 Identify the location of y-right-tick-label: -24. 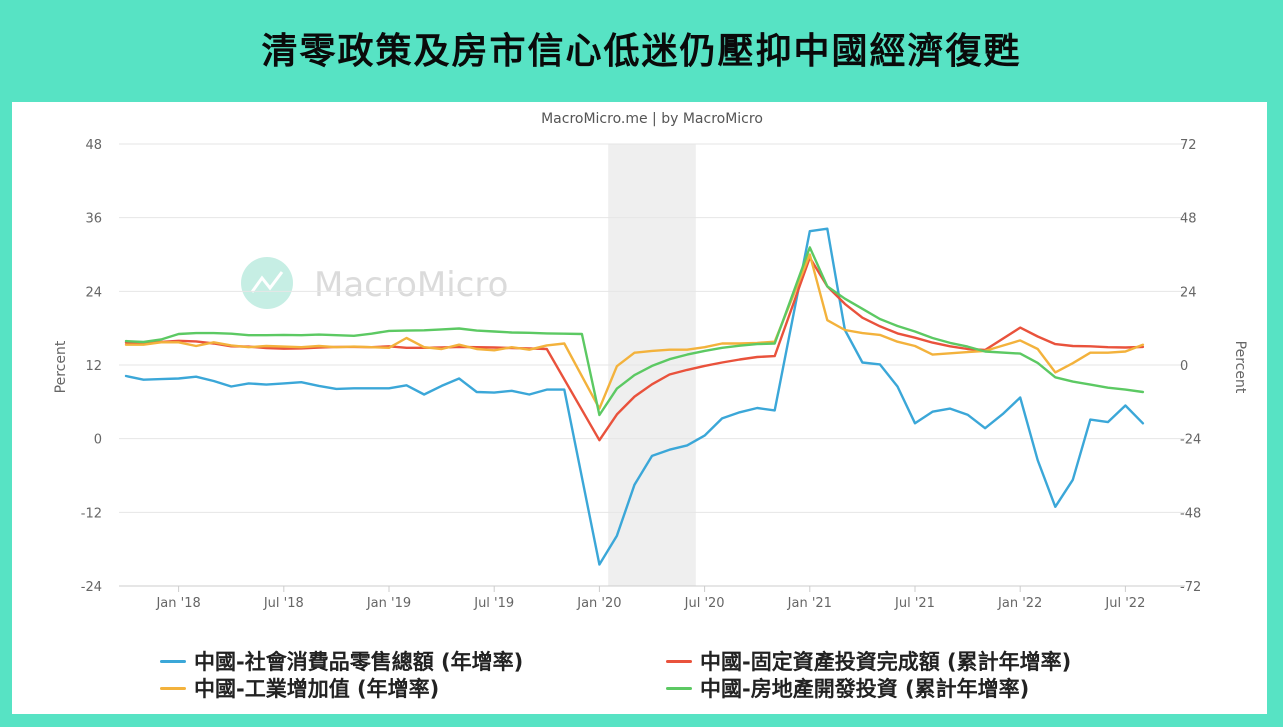
(1190, 440).